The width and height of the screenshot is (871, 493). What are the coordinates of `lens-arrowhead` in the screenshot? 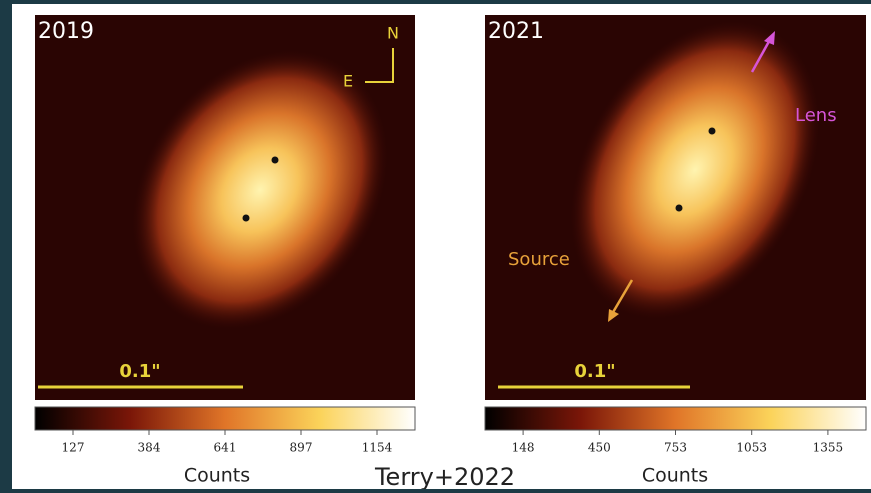 It's located at (769, 38).